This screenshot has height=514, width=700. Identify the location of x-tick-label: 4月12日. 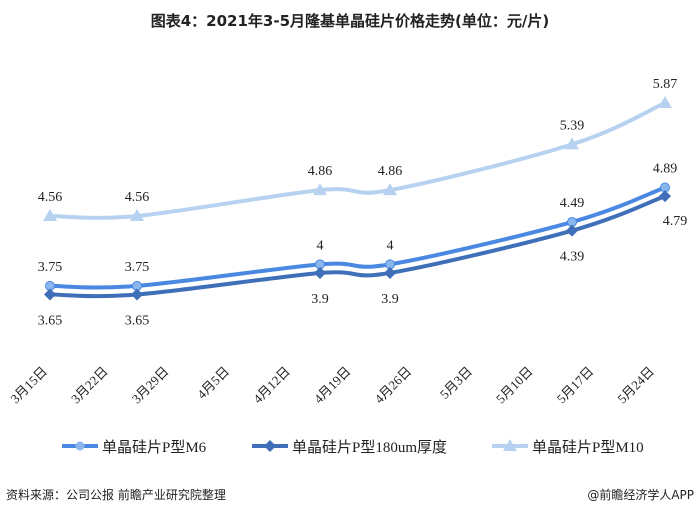
(271, 385).